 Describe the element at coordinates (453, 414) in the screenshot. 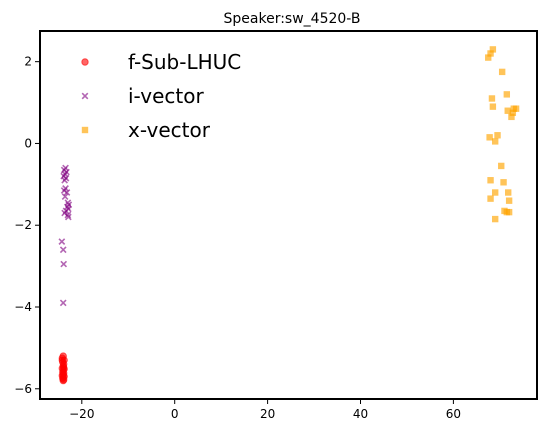

I see `x-tick-label: 60` at that location.